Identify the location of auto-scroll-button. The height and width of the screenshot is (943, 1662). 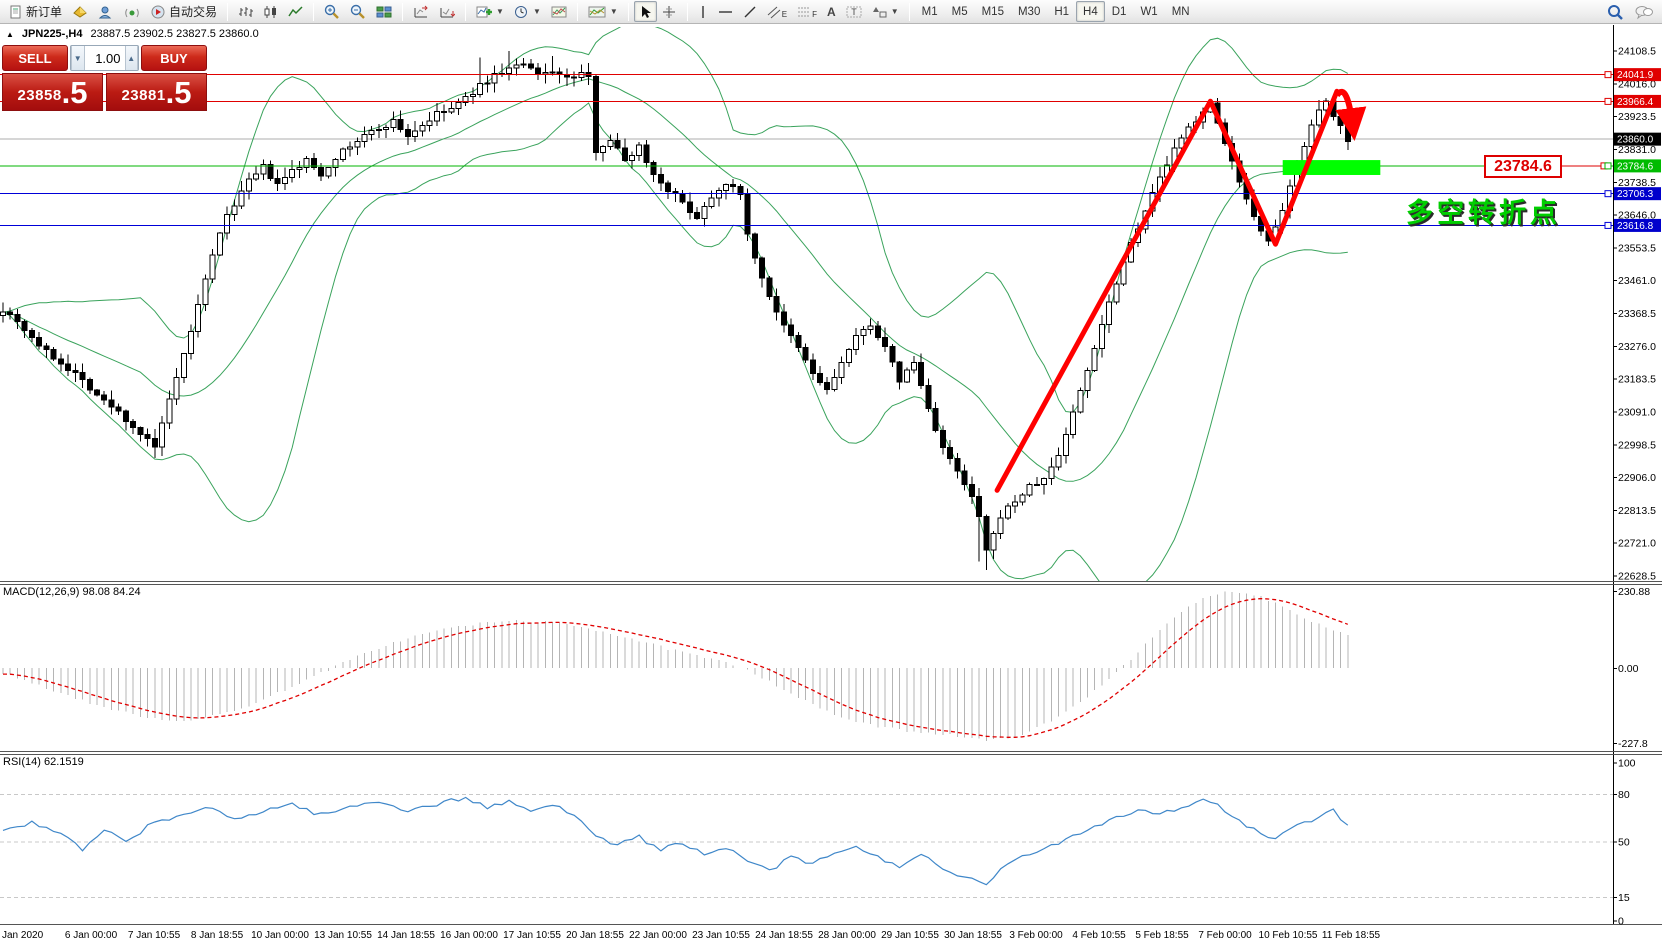
(447, 11).